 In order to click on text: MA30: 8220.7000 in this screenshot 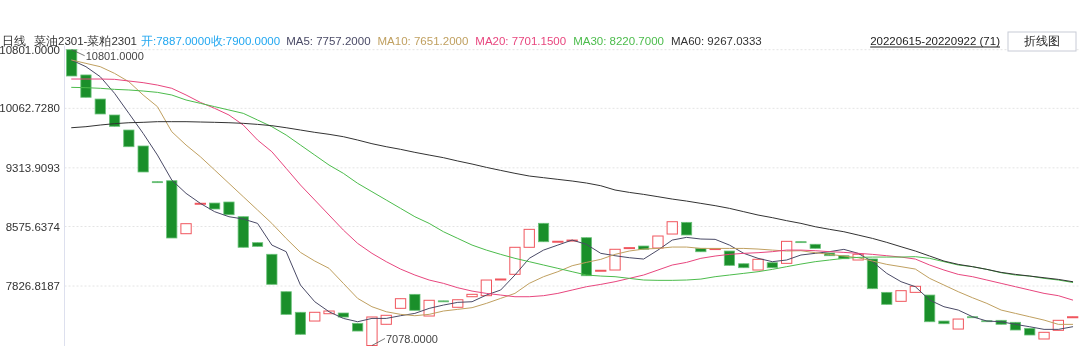, I will do `click(618, 41)`.